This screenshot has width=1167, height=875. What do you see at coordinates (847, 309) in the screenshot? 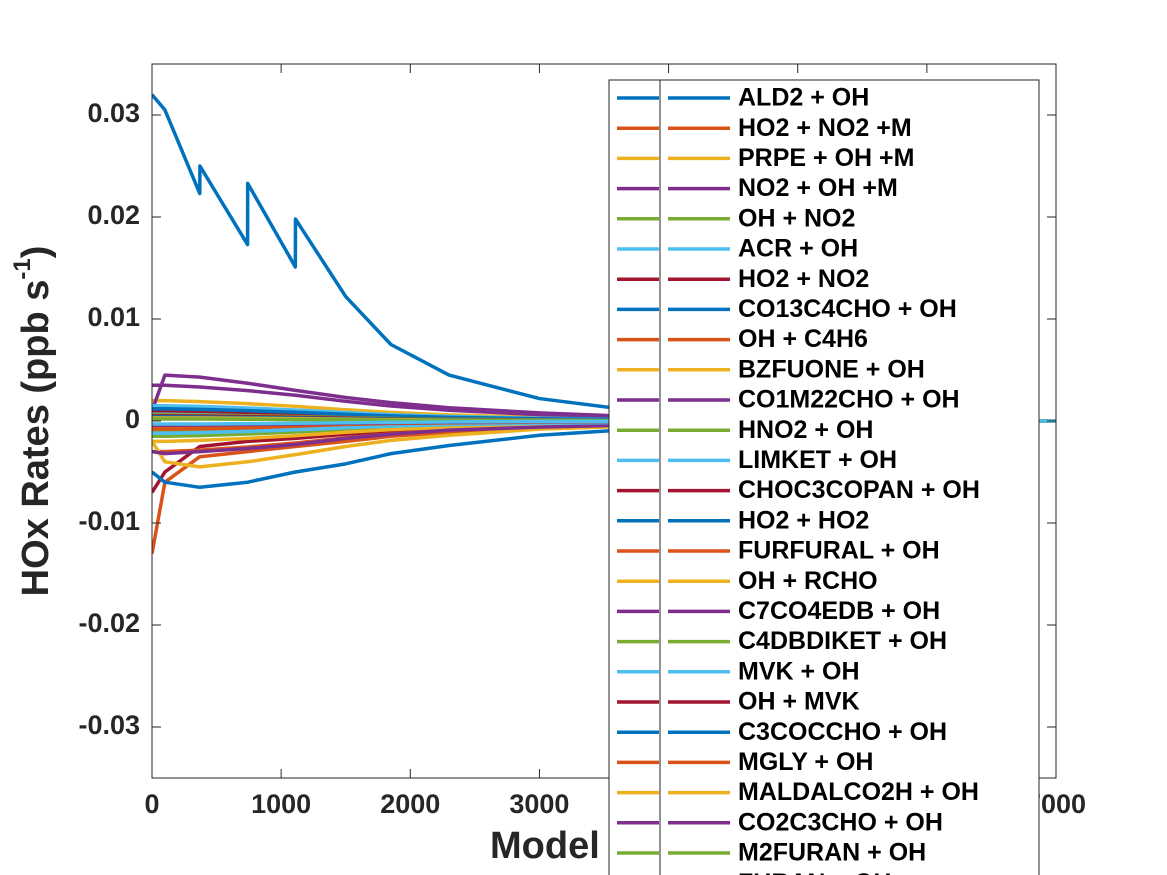
I see `legend-label: CO13C4CHO + OH` at bounding box center [847, 309].